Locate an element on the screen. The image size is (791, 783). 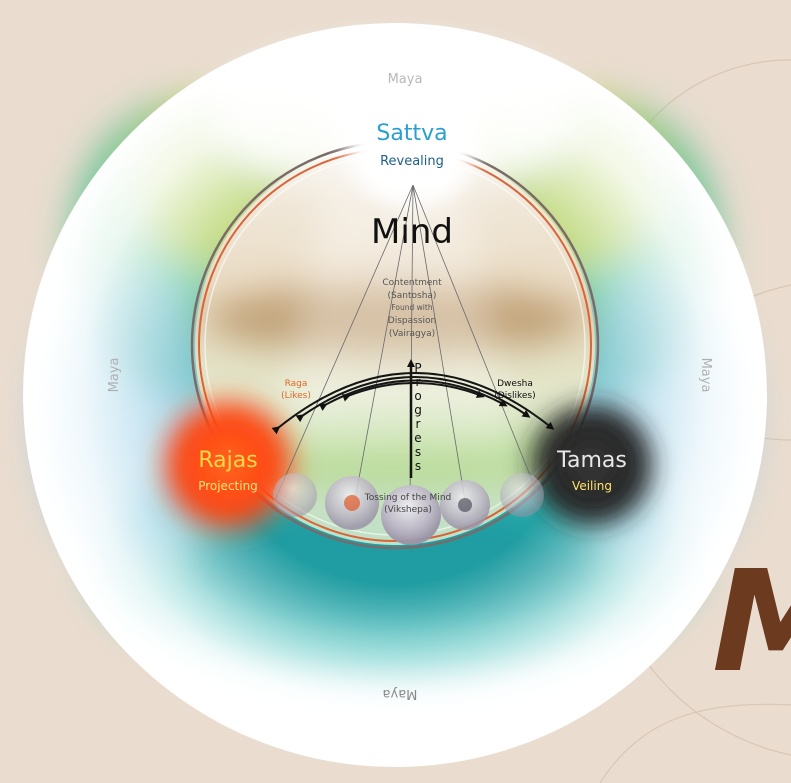
sattva-glow is located at coordinates (412, 140).